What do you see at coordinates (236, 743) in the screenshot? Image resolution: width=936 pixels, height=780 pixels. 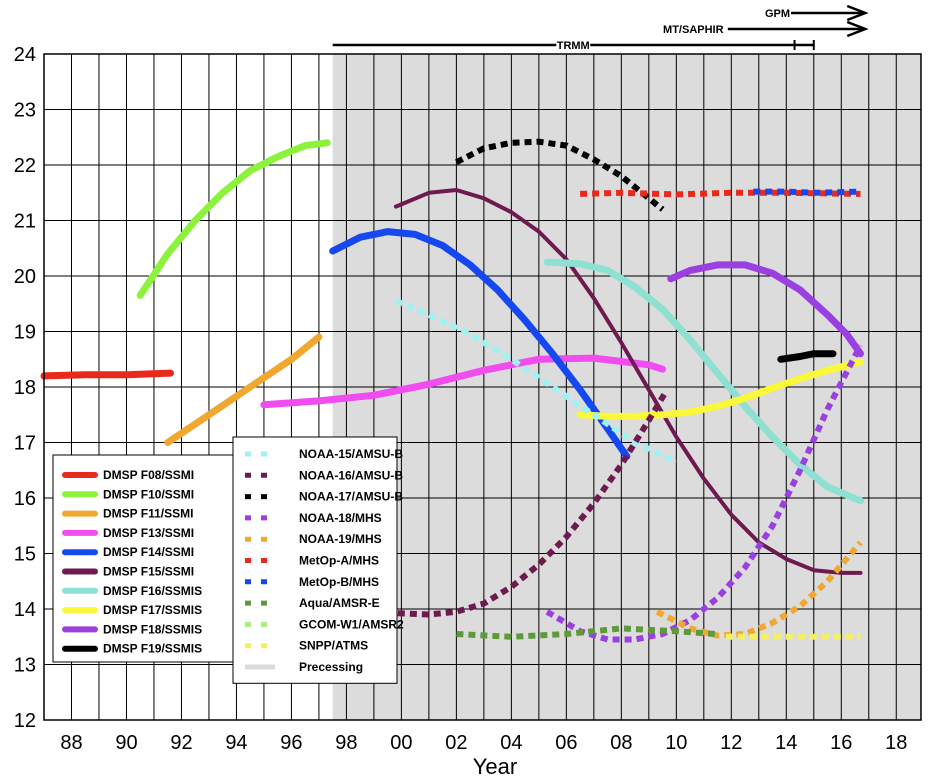 I see `x-tick-label: 94` at bounding box center [236, 743].